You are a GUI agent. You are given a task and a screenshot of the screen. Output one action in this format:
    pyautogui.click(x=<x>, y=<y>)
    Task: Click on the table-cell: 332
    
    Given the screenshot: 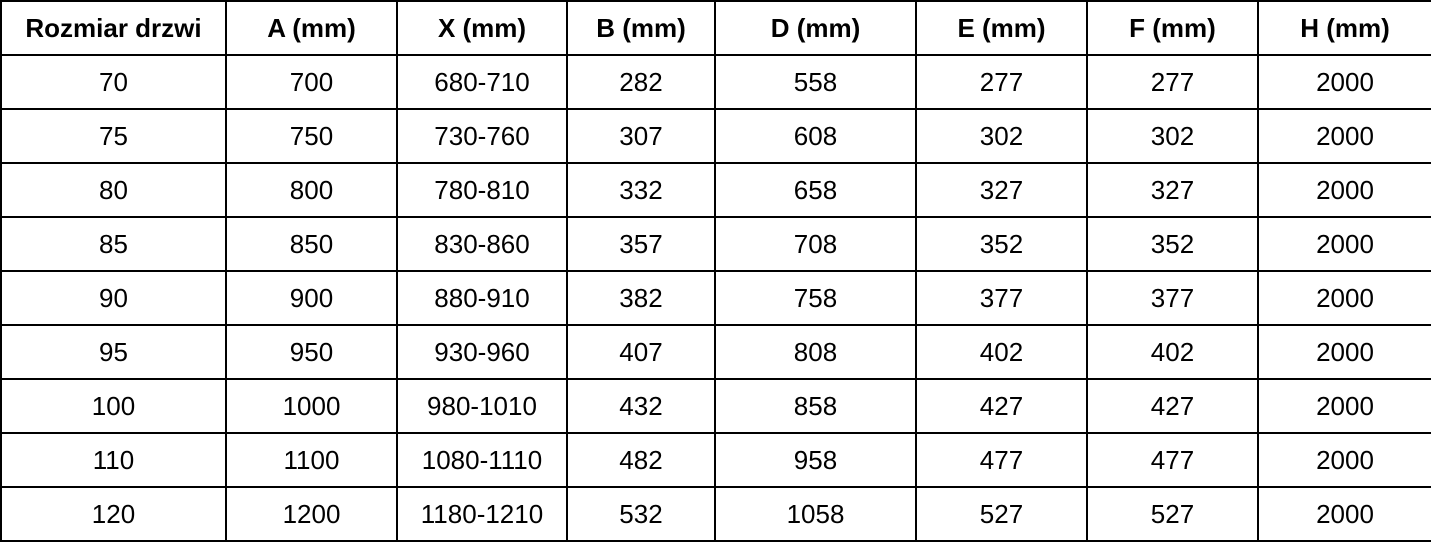 What is the action you would take?
    pyautogui.click(x=641, y=190)
    